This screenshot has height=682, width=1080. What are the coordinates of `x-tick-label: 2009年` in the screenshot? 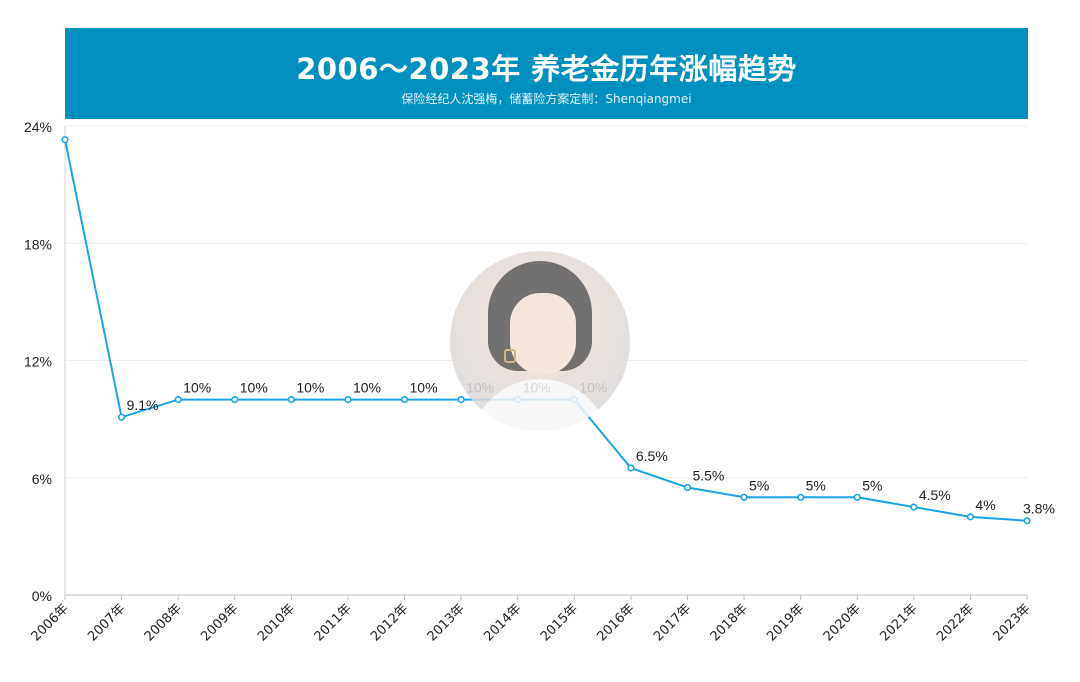 It's located at (219, 622).